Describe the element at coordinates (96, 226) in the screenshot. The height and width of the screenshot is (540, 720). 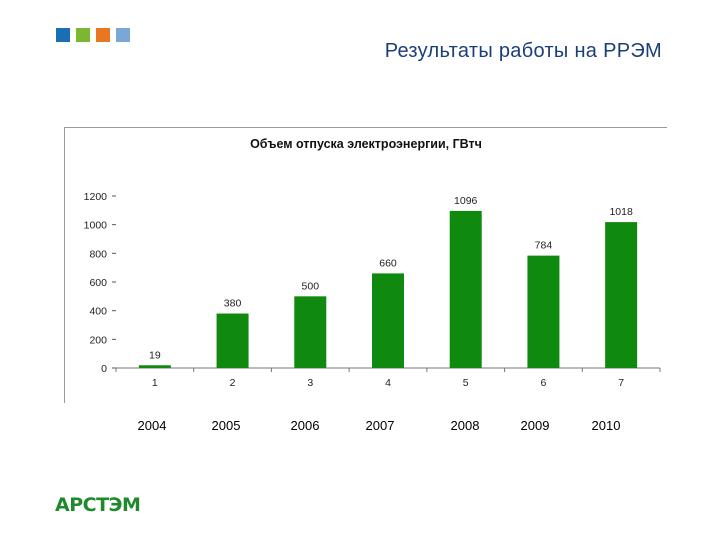
I see `y-tick-label: 1000` at that location.